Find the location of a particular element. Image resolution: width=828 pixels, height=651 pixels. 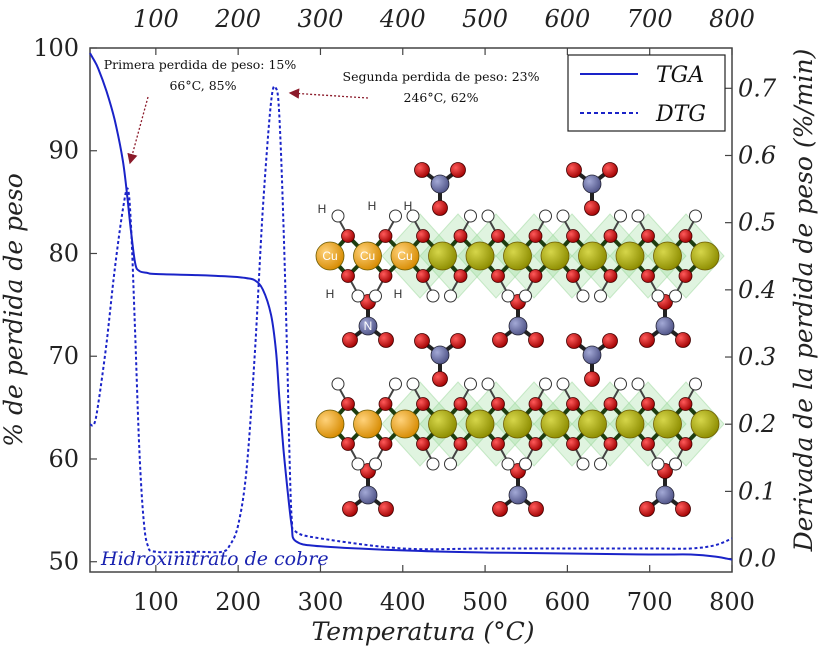

atom-label-n: N is located at coordinates (368, 326).